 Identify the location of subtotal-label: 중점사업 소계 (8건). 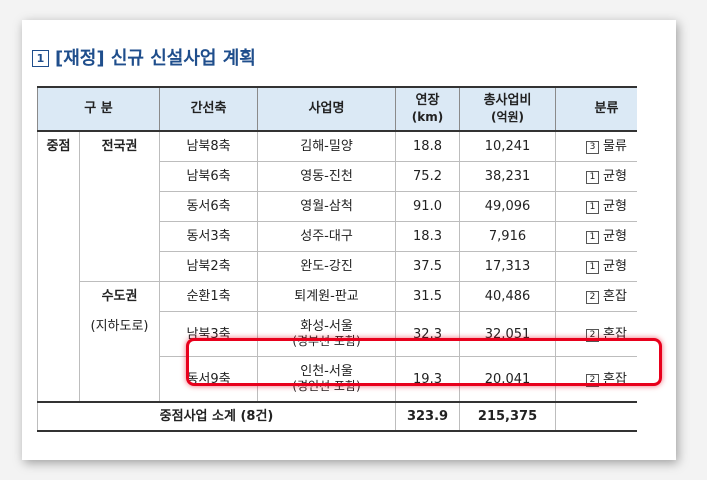
(217, 416).